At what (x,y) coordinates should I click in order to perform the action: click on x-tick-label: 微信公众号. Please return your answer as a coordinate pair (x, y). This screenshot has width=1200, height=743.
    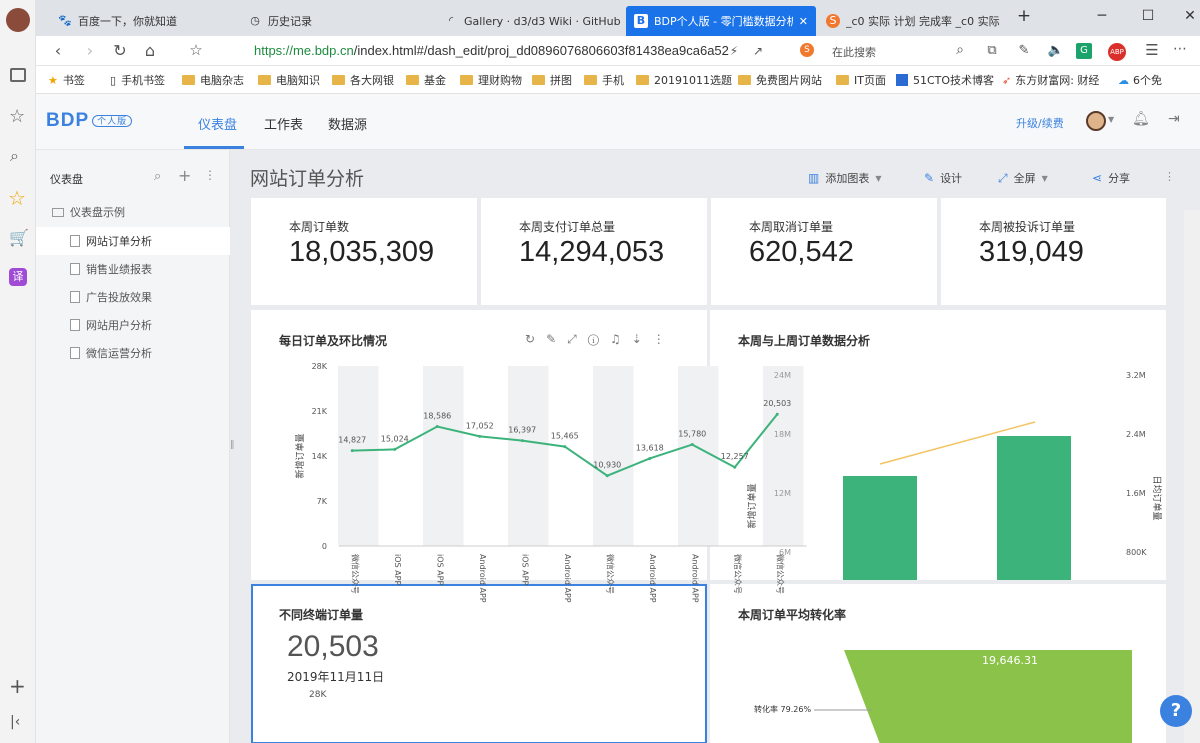
    Looking at the image, I should click on (780, 574).